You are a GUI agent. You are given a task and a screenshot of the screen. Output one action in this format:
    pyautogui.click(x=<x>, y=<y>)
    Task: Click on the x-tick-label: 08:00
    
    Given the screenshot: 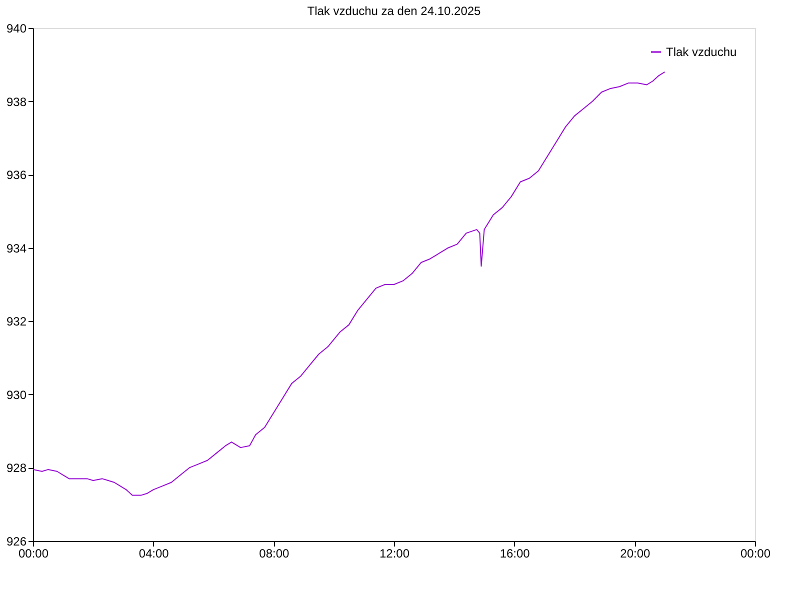 What is the action you would take?
    pyautogui.click(x=274, y=553)
    